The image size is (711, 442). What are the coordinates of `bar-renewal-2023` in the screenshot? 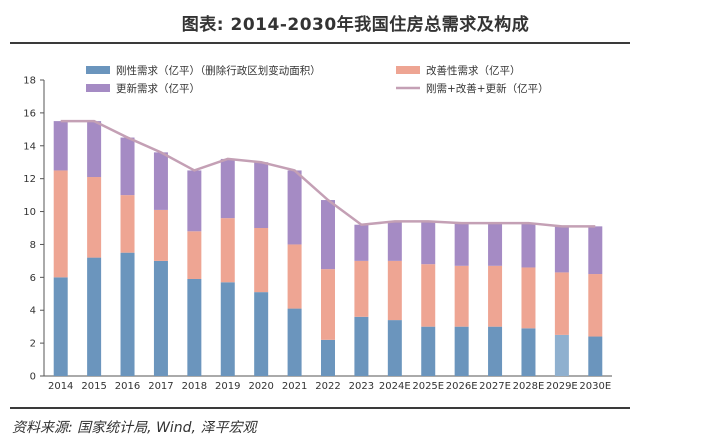 It's located at (361, 242).